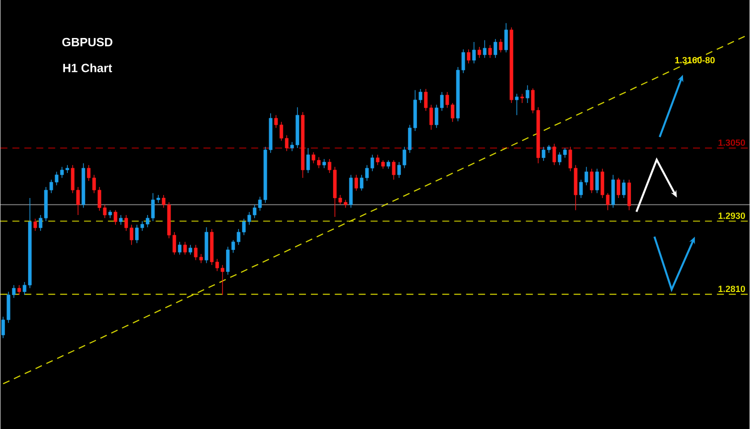 This screenshot has width=750, height=429. I want to click on y-tick-label: 1.2930, so click(732, 215).